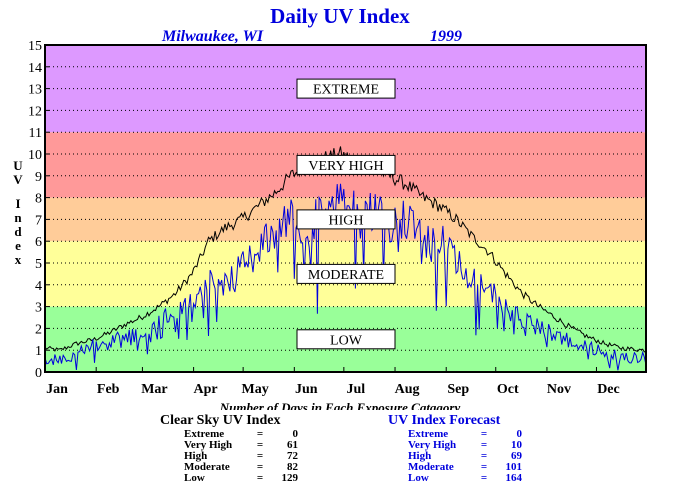 This screenshot has width=680, height=500. What do you see at coordinates (35, 46) in the screenshot?
I see `y-tick-label: 15` at bounding box center [35, 46].